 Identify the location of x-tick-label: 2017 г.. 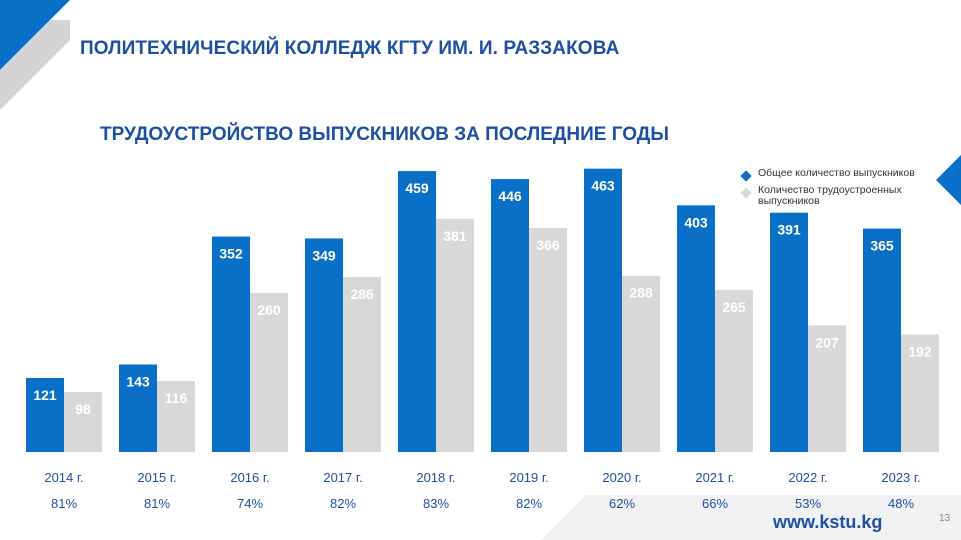
(342, 477).